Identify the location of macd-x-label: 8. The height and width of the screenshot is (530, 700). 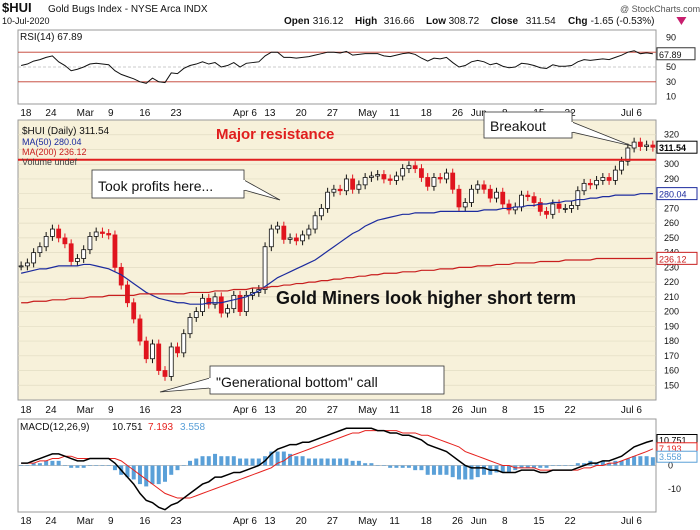
(505, 521).